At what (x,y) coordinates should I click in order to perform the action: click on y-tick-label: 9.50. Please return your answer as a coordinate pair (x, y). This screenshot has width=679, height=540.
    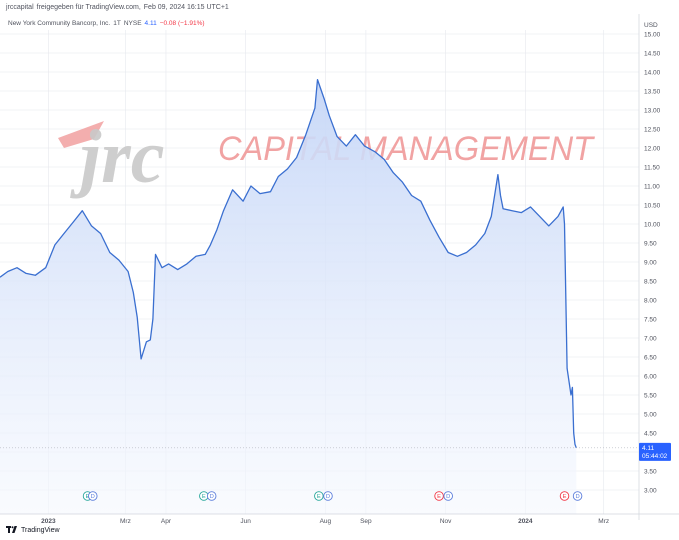
    Looking at the image, I should click on (650, 243).